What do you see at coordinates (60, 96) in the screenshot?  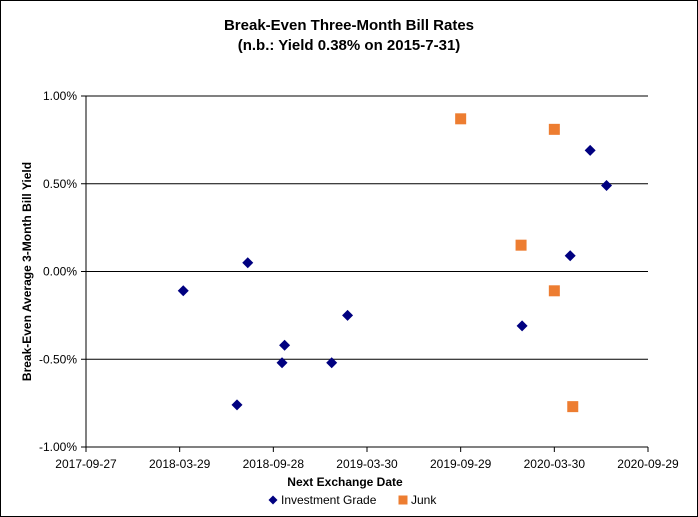 I see `y-tick-label: 1.00%` at bounding box center [60, 96].